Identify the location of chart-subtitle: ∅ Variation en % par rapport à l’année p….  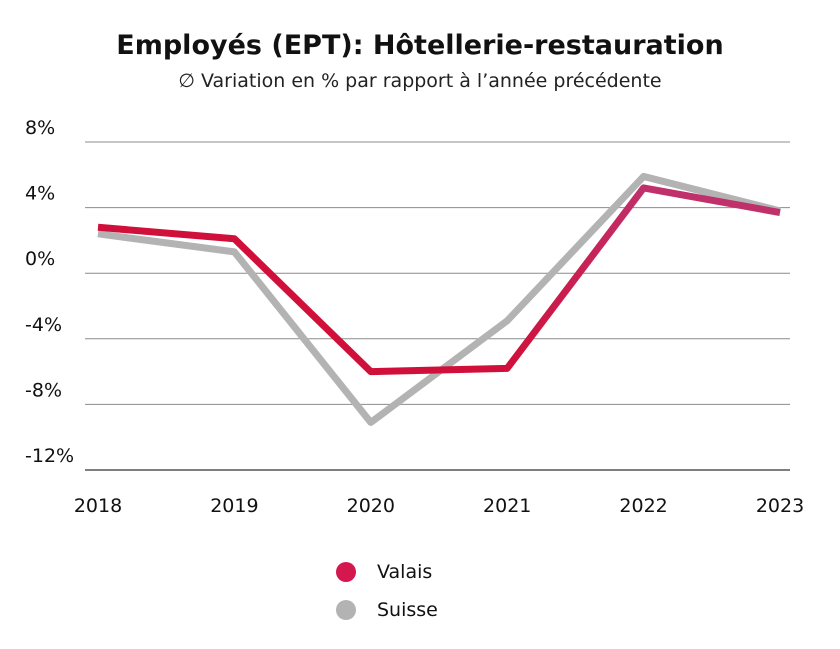
(420, 81).